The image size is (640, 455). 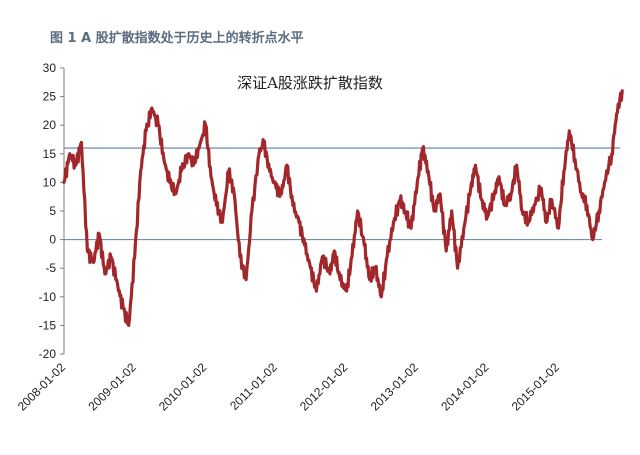 I want to click on y-tick-label: -15, so click(x=48, y=325).